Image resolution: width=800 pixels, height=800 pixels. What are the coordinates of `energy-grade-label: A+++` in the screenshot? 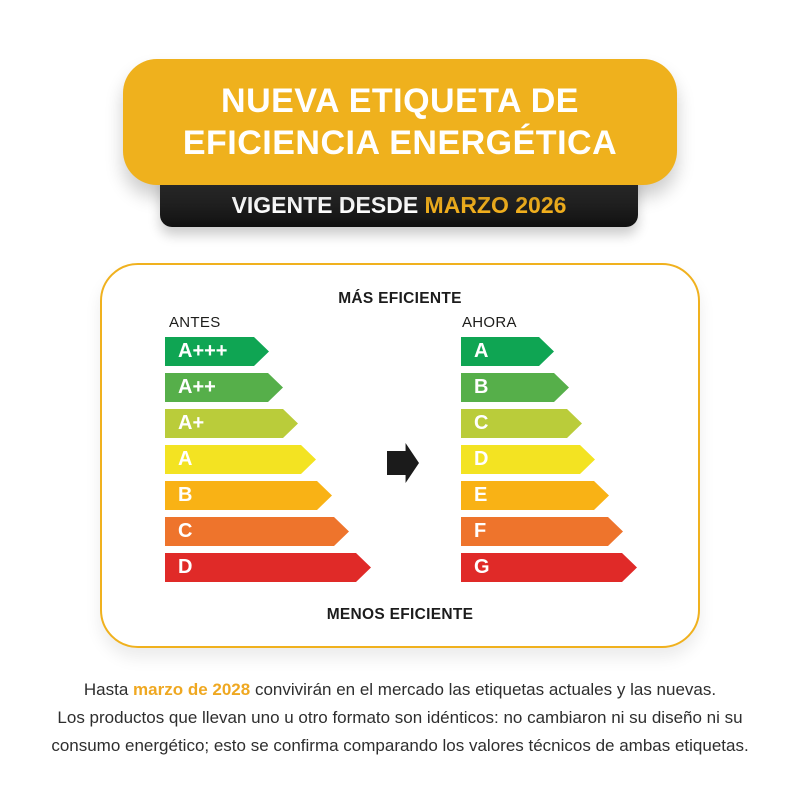 It's located at (203, 351).